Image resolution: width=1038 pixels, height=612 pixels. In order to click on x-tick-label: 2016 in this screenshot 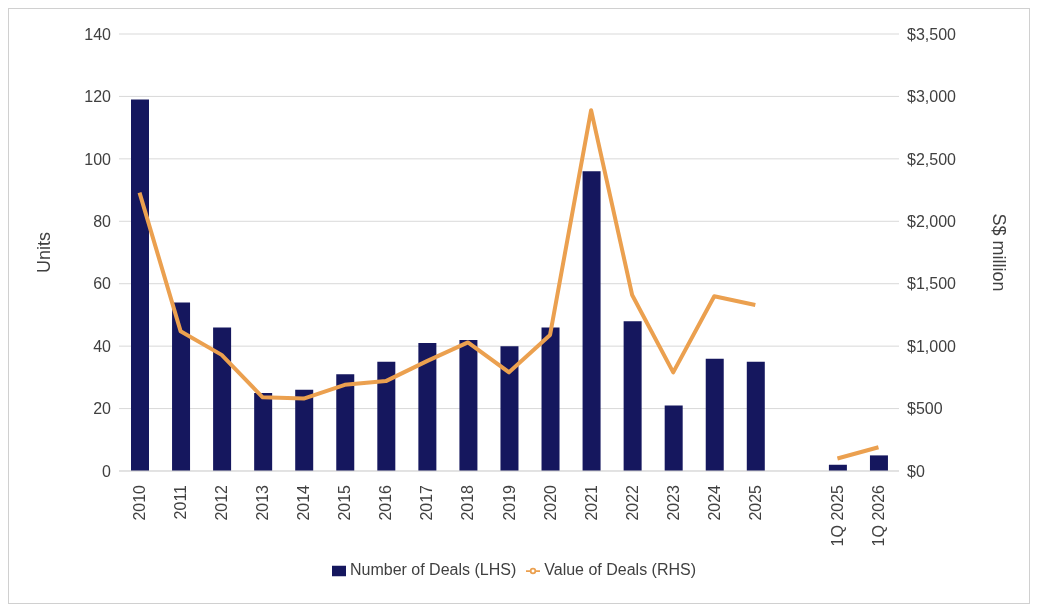, I will do `click(386, 502)`.